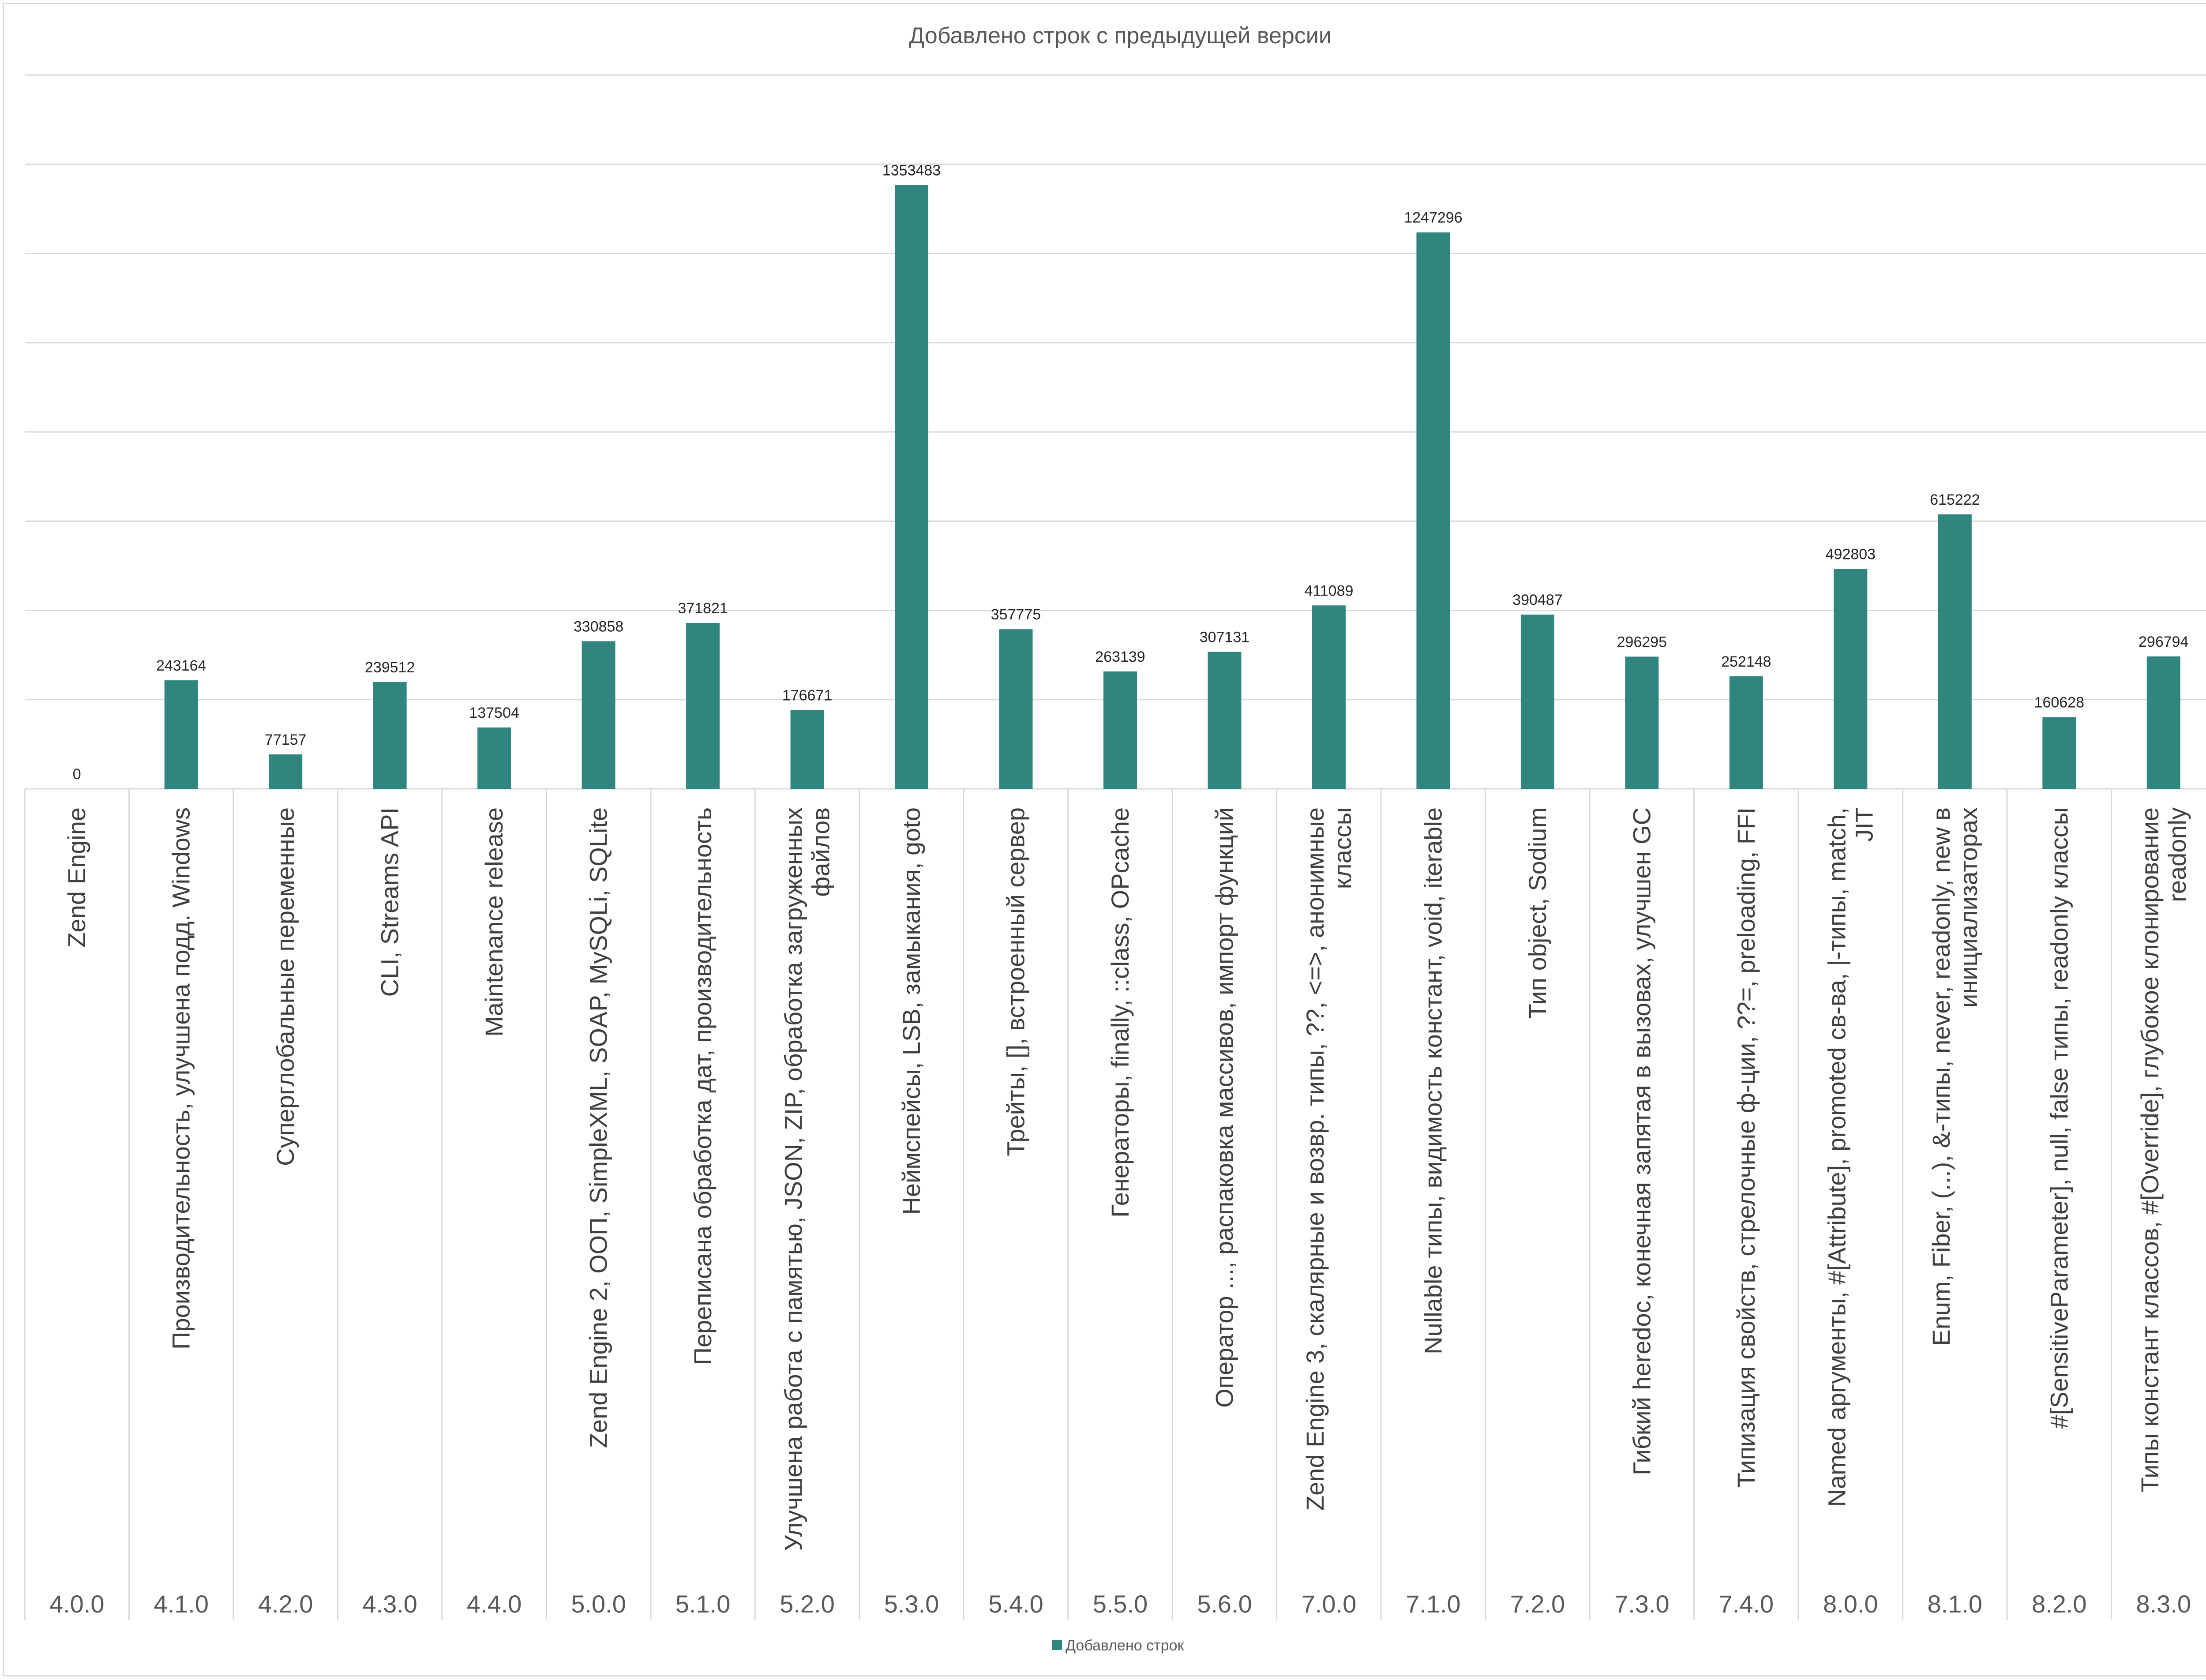  I want to click on category-description-line: файлов, so click(821, 852).